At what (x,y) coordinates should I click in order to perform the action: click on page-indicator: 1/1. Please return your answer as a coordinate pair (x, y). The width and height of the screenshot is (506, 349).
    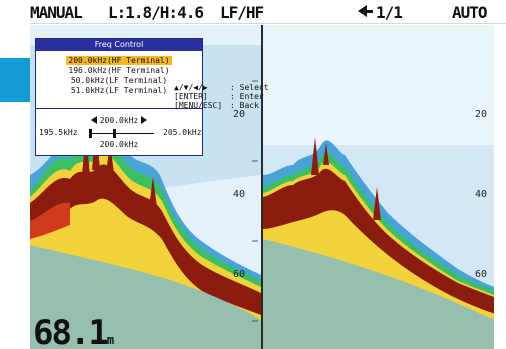
    Looking at the image, I should click on (380, 12).